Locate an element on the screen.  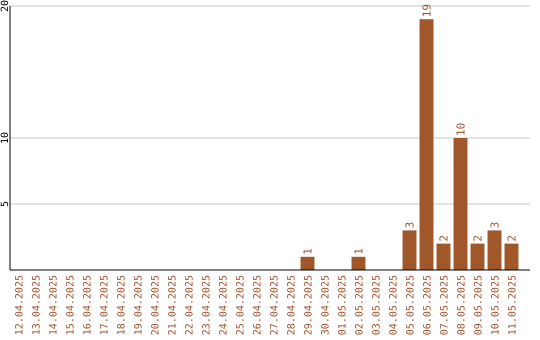
y-tick-label: 5 is located at coordinates (5, 204).